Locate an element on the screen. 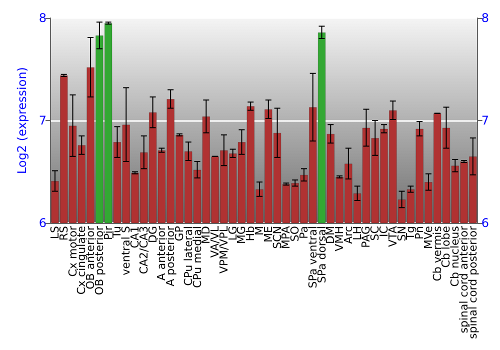 Image resolution: width=500 pixels, height=350 pixels. y-axis-title: Log2 (expression) is located at coordinates (22, 120).